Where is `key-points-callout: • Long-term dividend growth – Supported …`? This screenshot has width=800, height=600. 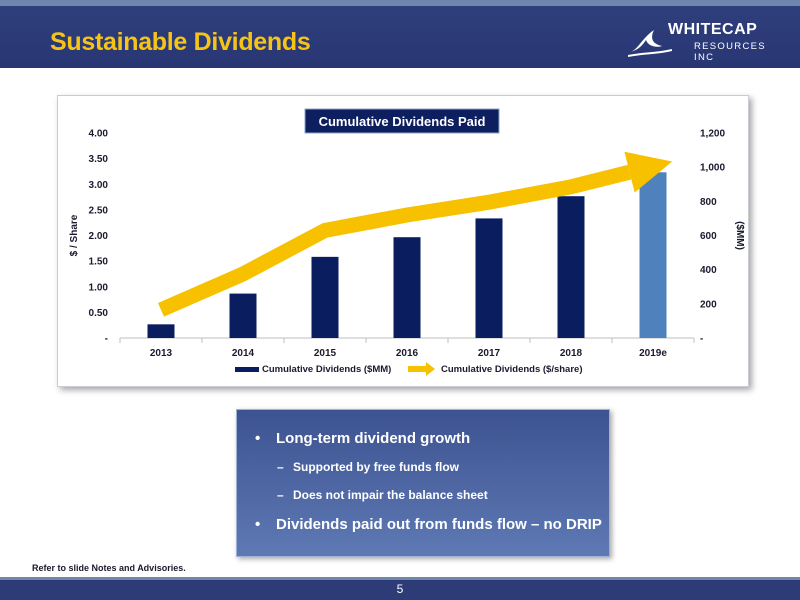
key-points-callout: • Long-term dividend growth – Supported … is located at coordinates (423, 483).